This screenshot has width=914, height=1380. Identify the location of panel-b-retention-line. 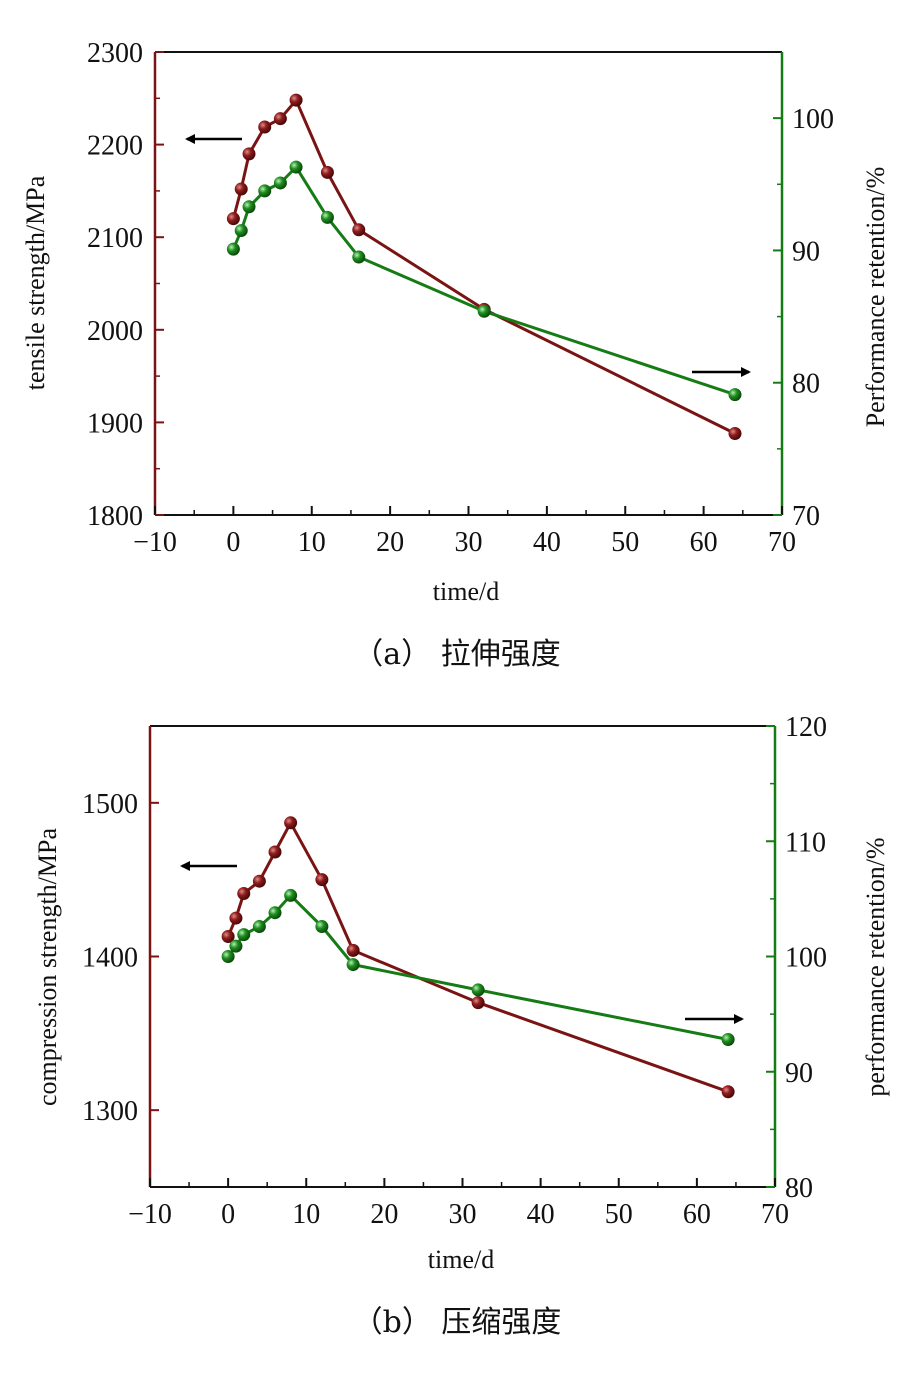
(477, 967).